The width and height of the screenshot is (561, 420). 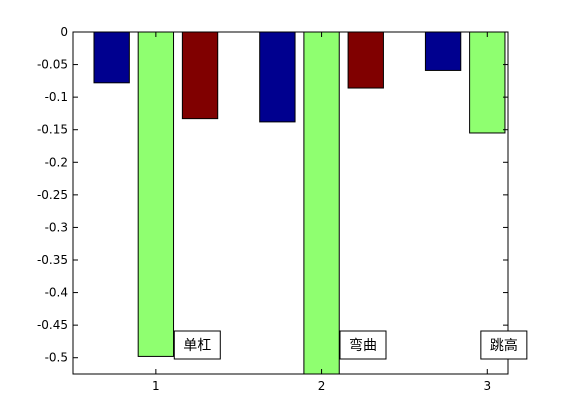 What do you see at coordinates (52, 195) in the screenshot?
I see `y-tick-label: -0.25` at bounding box center [52, 195].